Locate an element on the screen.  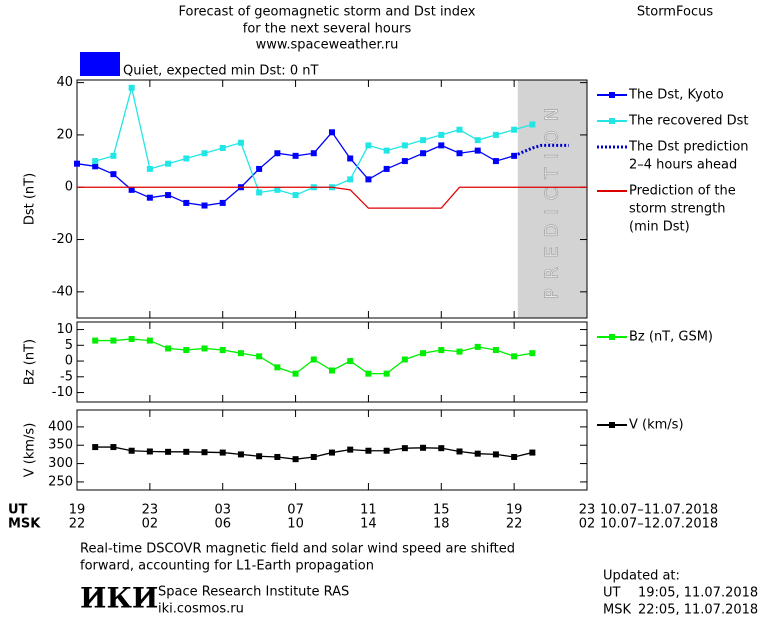
legend-label: The Dst prediction is located at coordinates (688, 147).